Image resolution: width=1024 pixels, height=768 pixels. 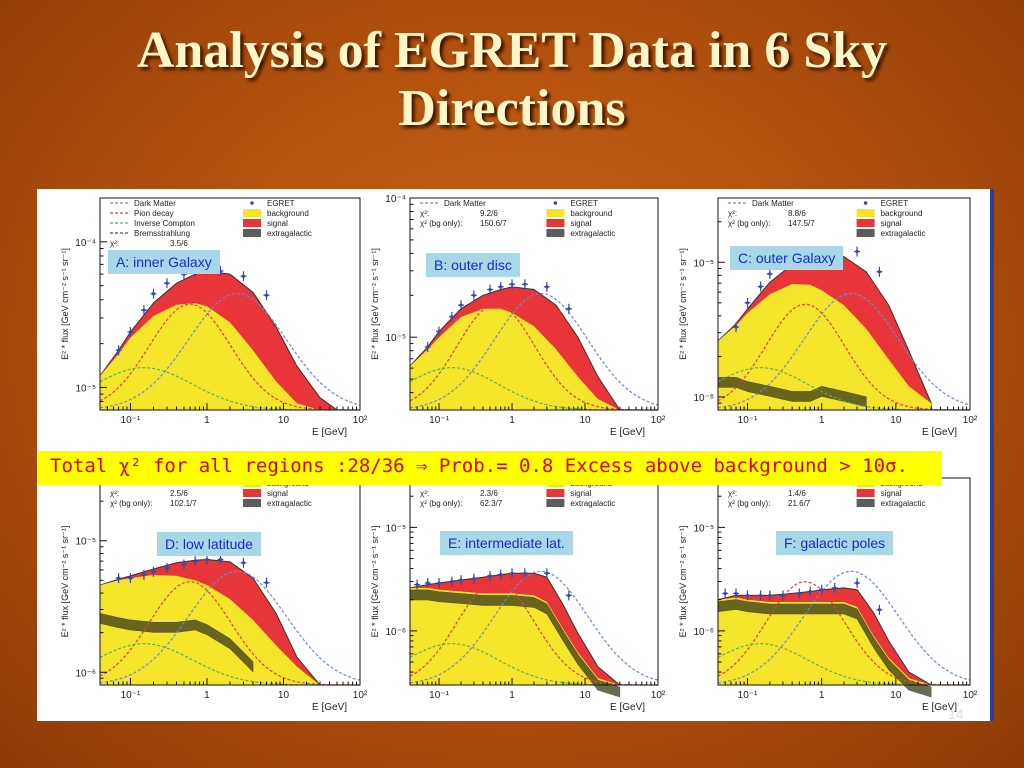 I want to click on x-tick-label: 1, so click(x=207, y=695).